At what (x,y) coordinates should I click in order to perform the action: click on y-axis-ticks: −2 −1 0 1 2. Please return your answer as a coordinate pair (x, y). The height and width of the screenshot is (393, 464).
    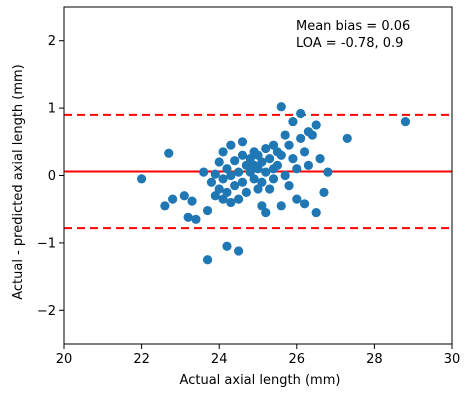
    Looking at the image, I should click on (50, 176).